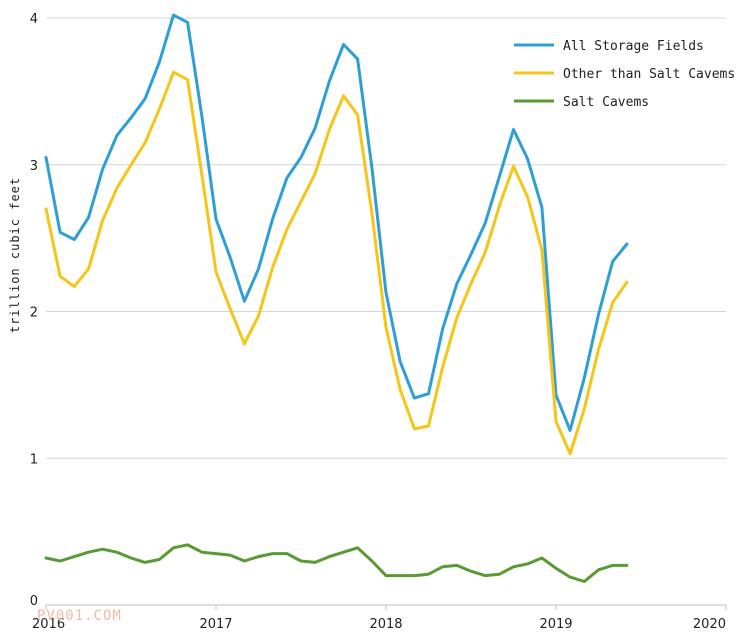 This screenshot has height=642, width=750. Describe the element at coordinates (48, 624) in the screenshot. I see `x-tick-label: 2016` at that location.